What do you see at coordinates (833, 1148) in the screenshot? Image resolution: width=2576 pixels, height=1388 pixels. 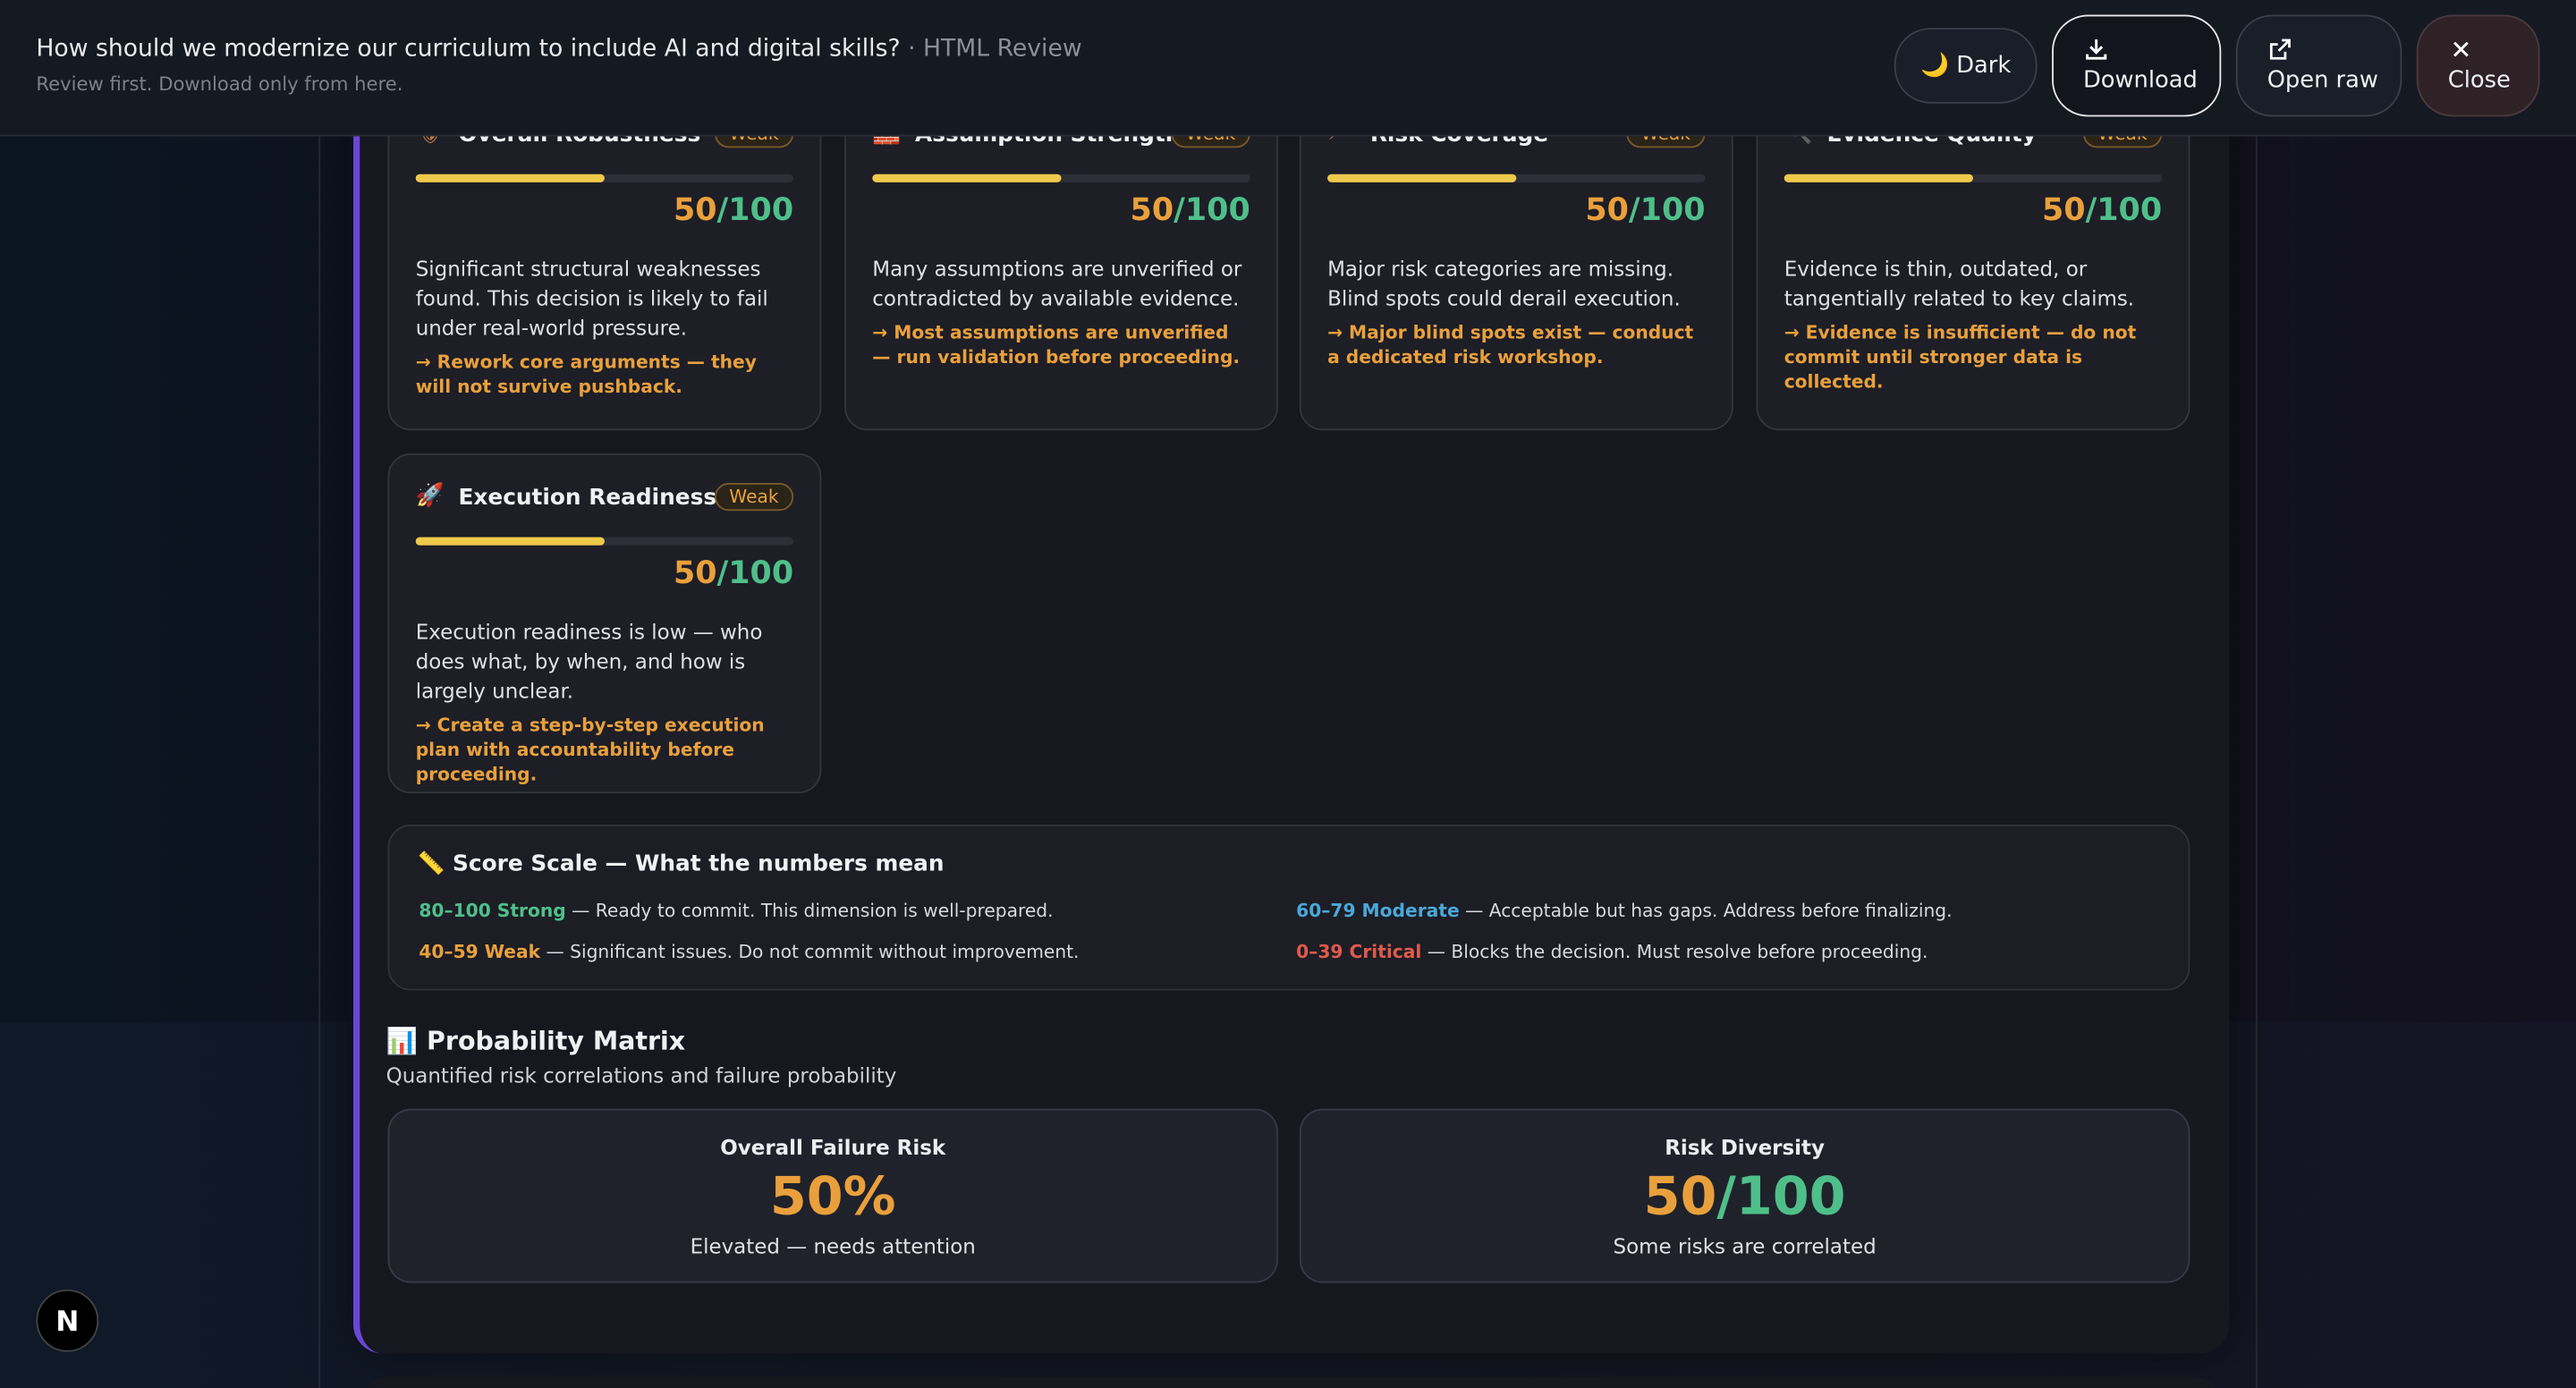 I see `metric-label: Overall Failure Risk` at bounding box center [833, 1148].